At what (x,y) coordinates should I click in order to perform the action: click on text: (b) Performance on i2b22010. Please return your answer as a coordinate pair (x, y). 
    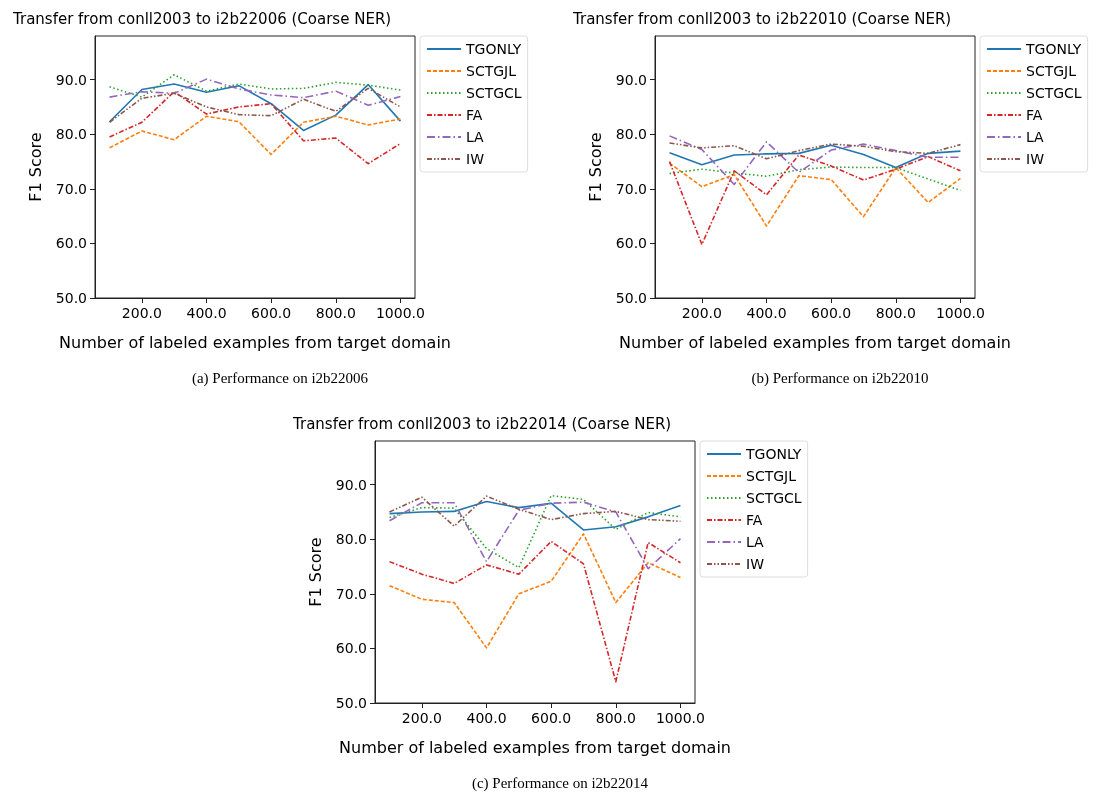
    Looking at the image, I should click on (840, 378).